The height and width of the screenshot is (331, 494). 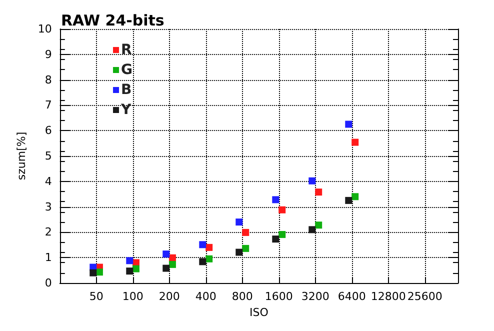 What do you see at coordinates (126, 110) in the screenshot?
I see `legend-label: Y` at bounding box center [126, 110].